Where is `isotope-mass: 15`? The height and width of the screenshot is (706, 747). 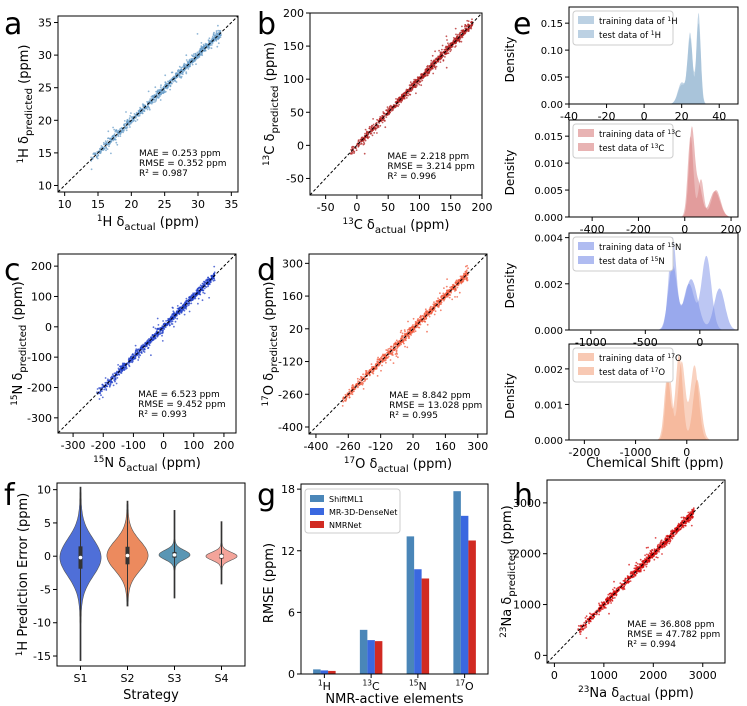 isotope-mass: 15 is located at coordinates (98, 460).